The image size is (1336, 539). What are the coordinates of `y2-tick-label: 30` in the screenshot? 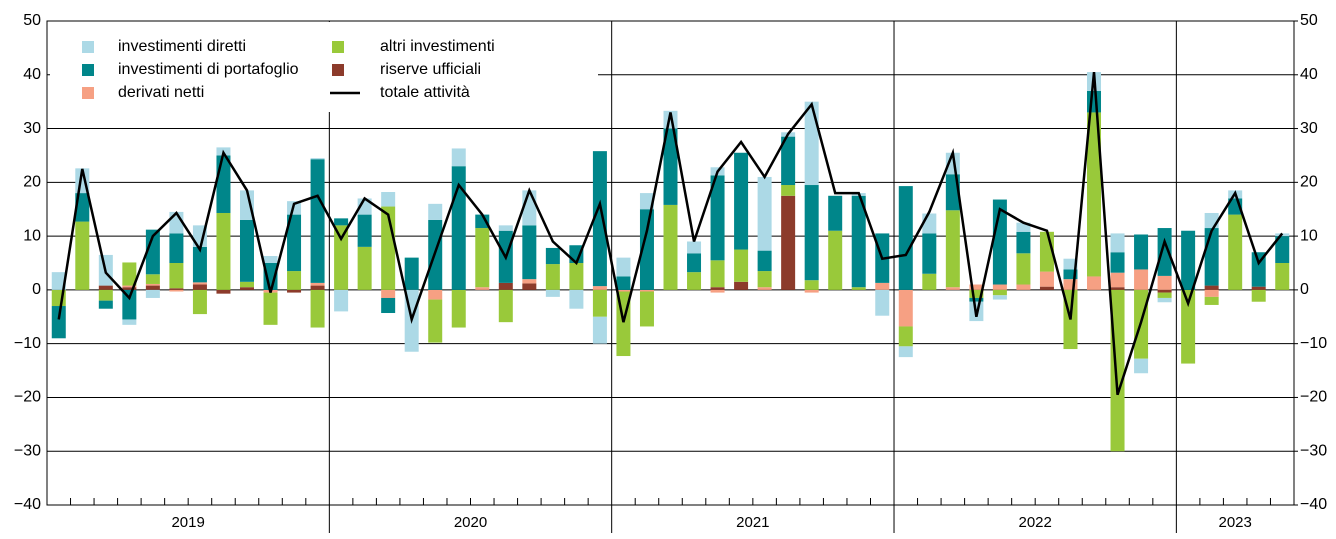 It's located at (1309, 128).